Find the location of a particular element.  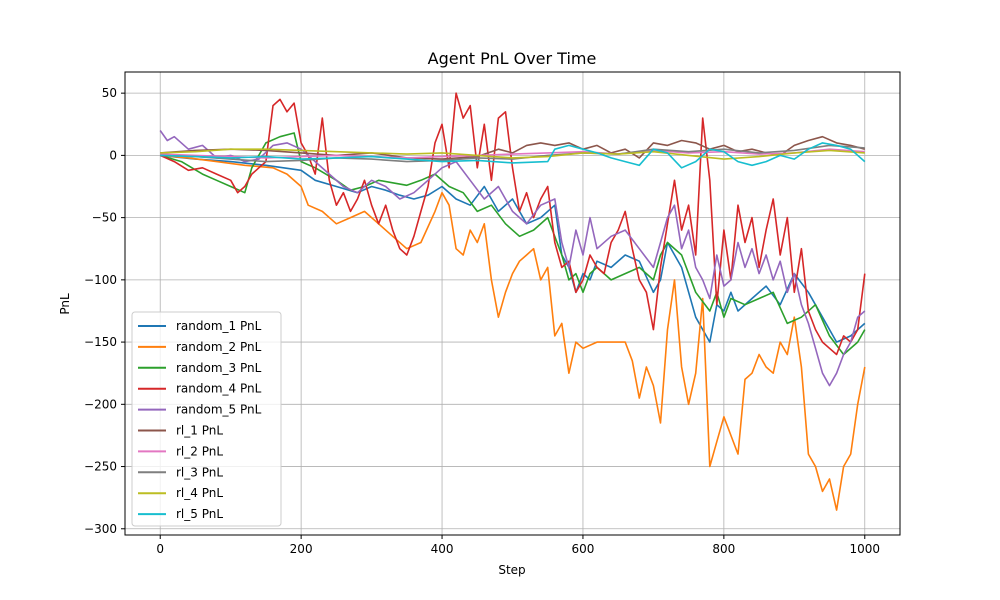

legend-label: rl_3 PnL is located at coordinates (199, 472).